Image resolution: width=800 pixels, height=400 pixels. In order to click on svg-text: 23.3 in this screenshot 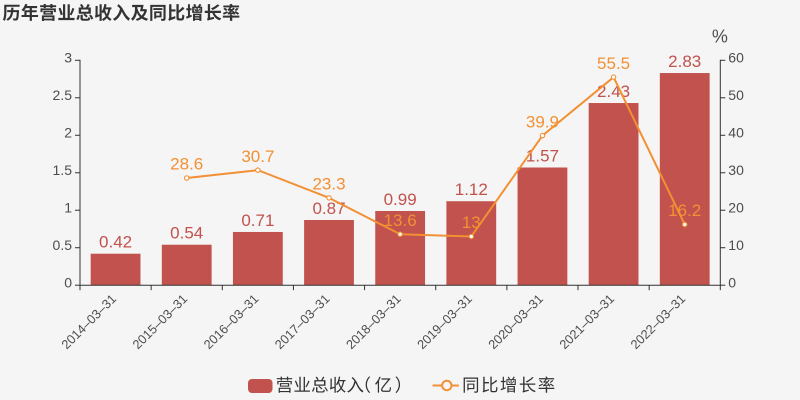, I will do `click(328, 184)`.